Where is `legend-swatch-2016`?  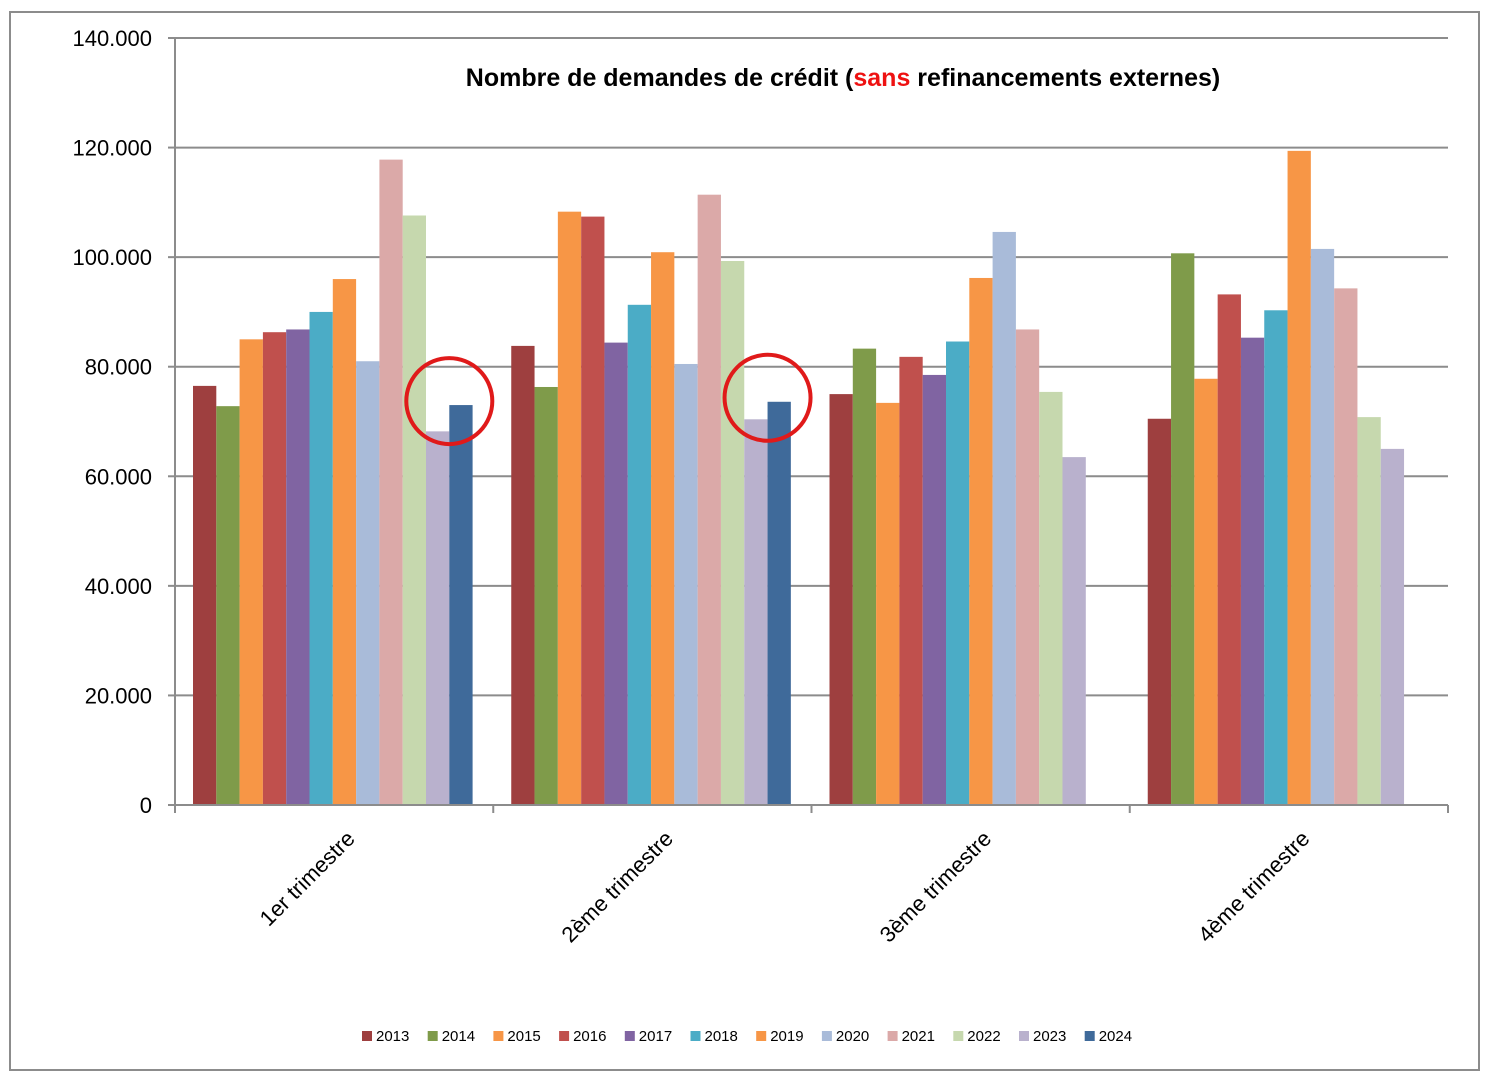 legend-swatch-2016 is located at coordinates (564, 1036).